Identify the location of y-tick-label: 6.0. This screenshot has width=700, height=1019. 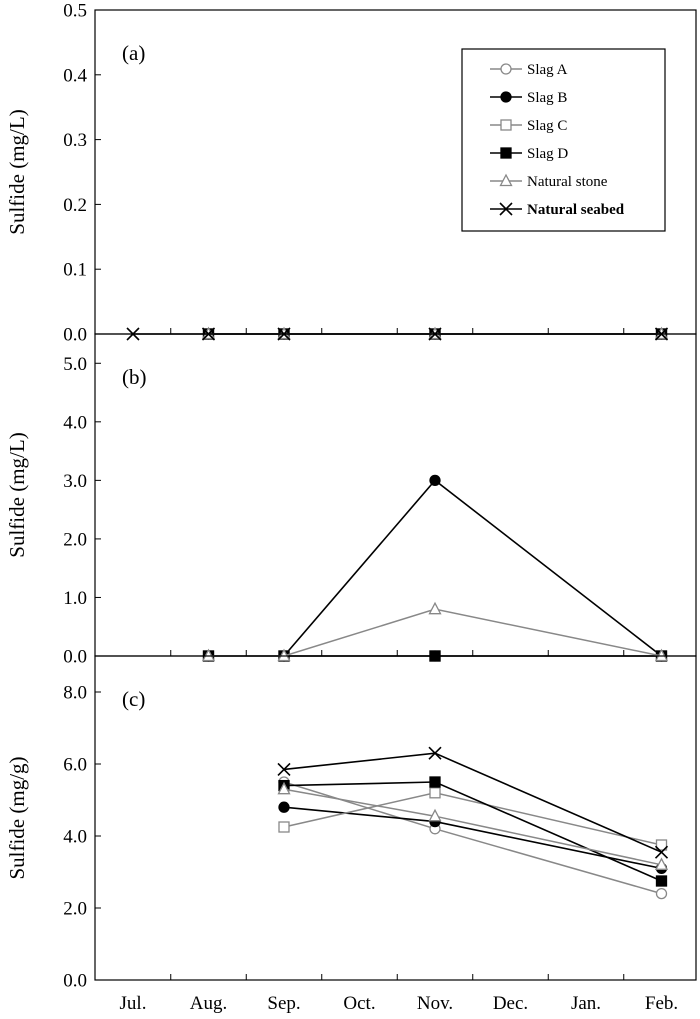
(75, 765).